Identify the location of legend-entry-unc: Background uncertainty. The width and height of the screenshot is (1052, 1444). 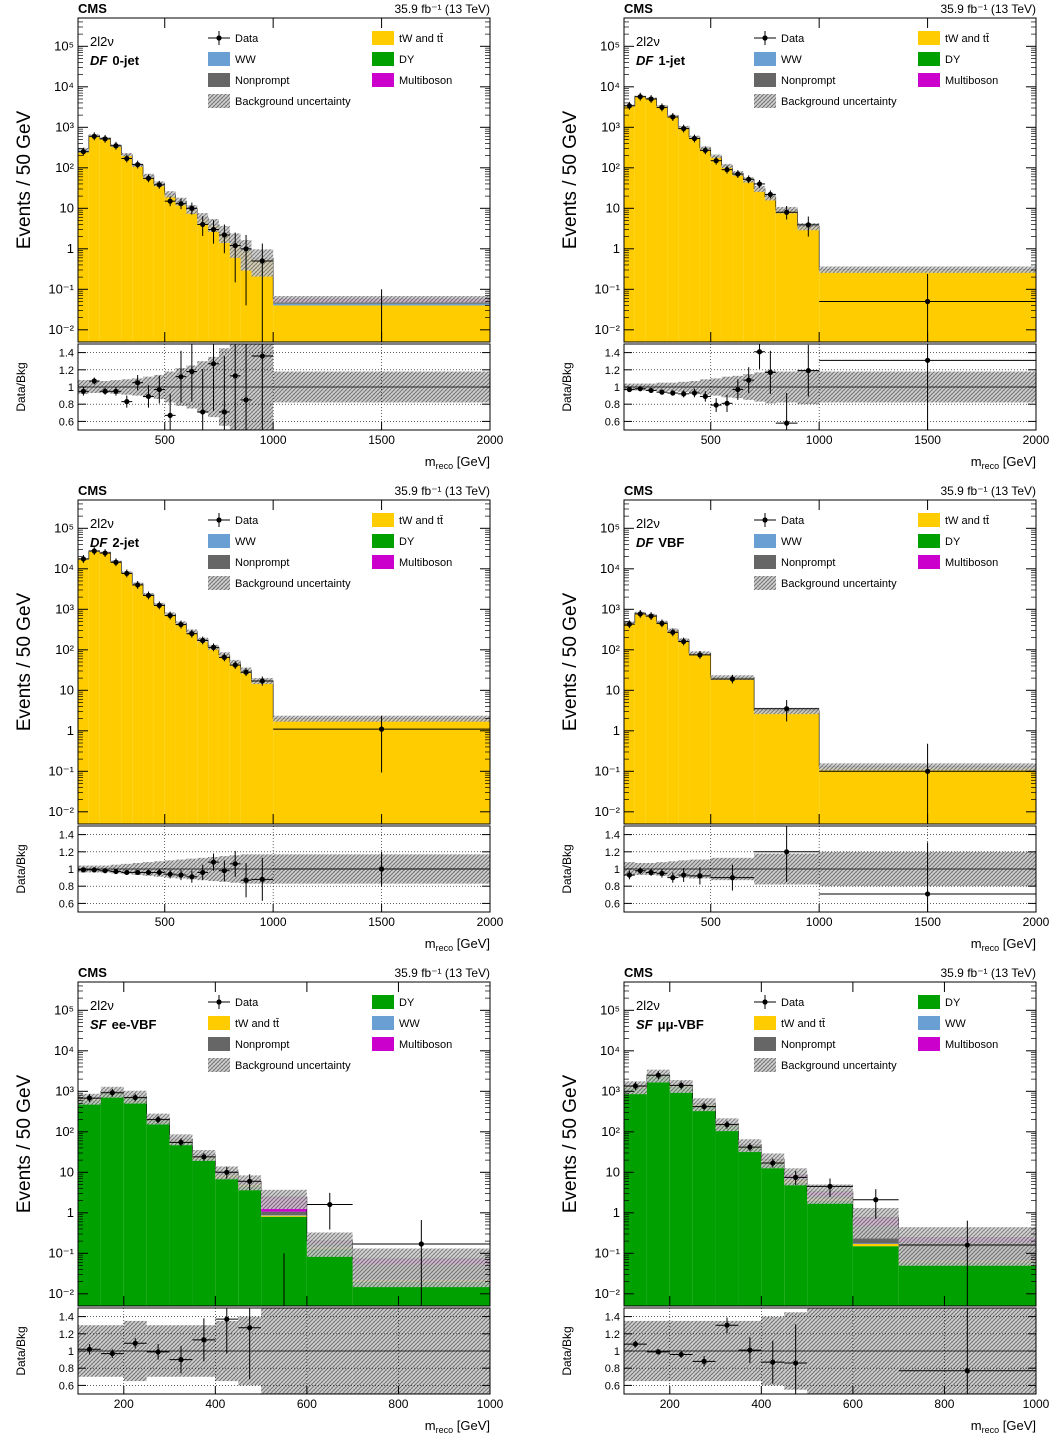
(825, 101).